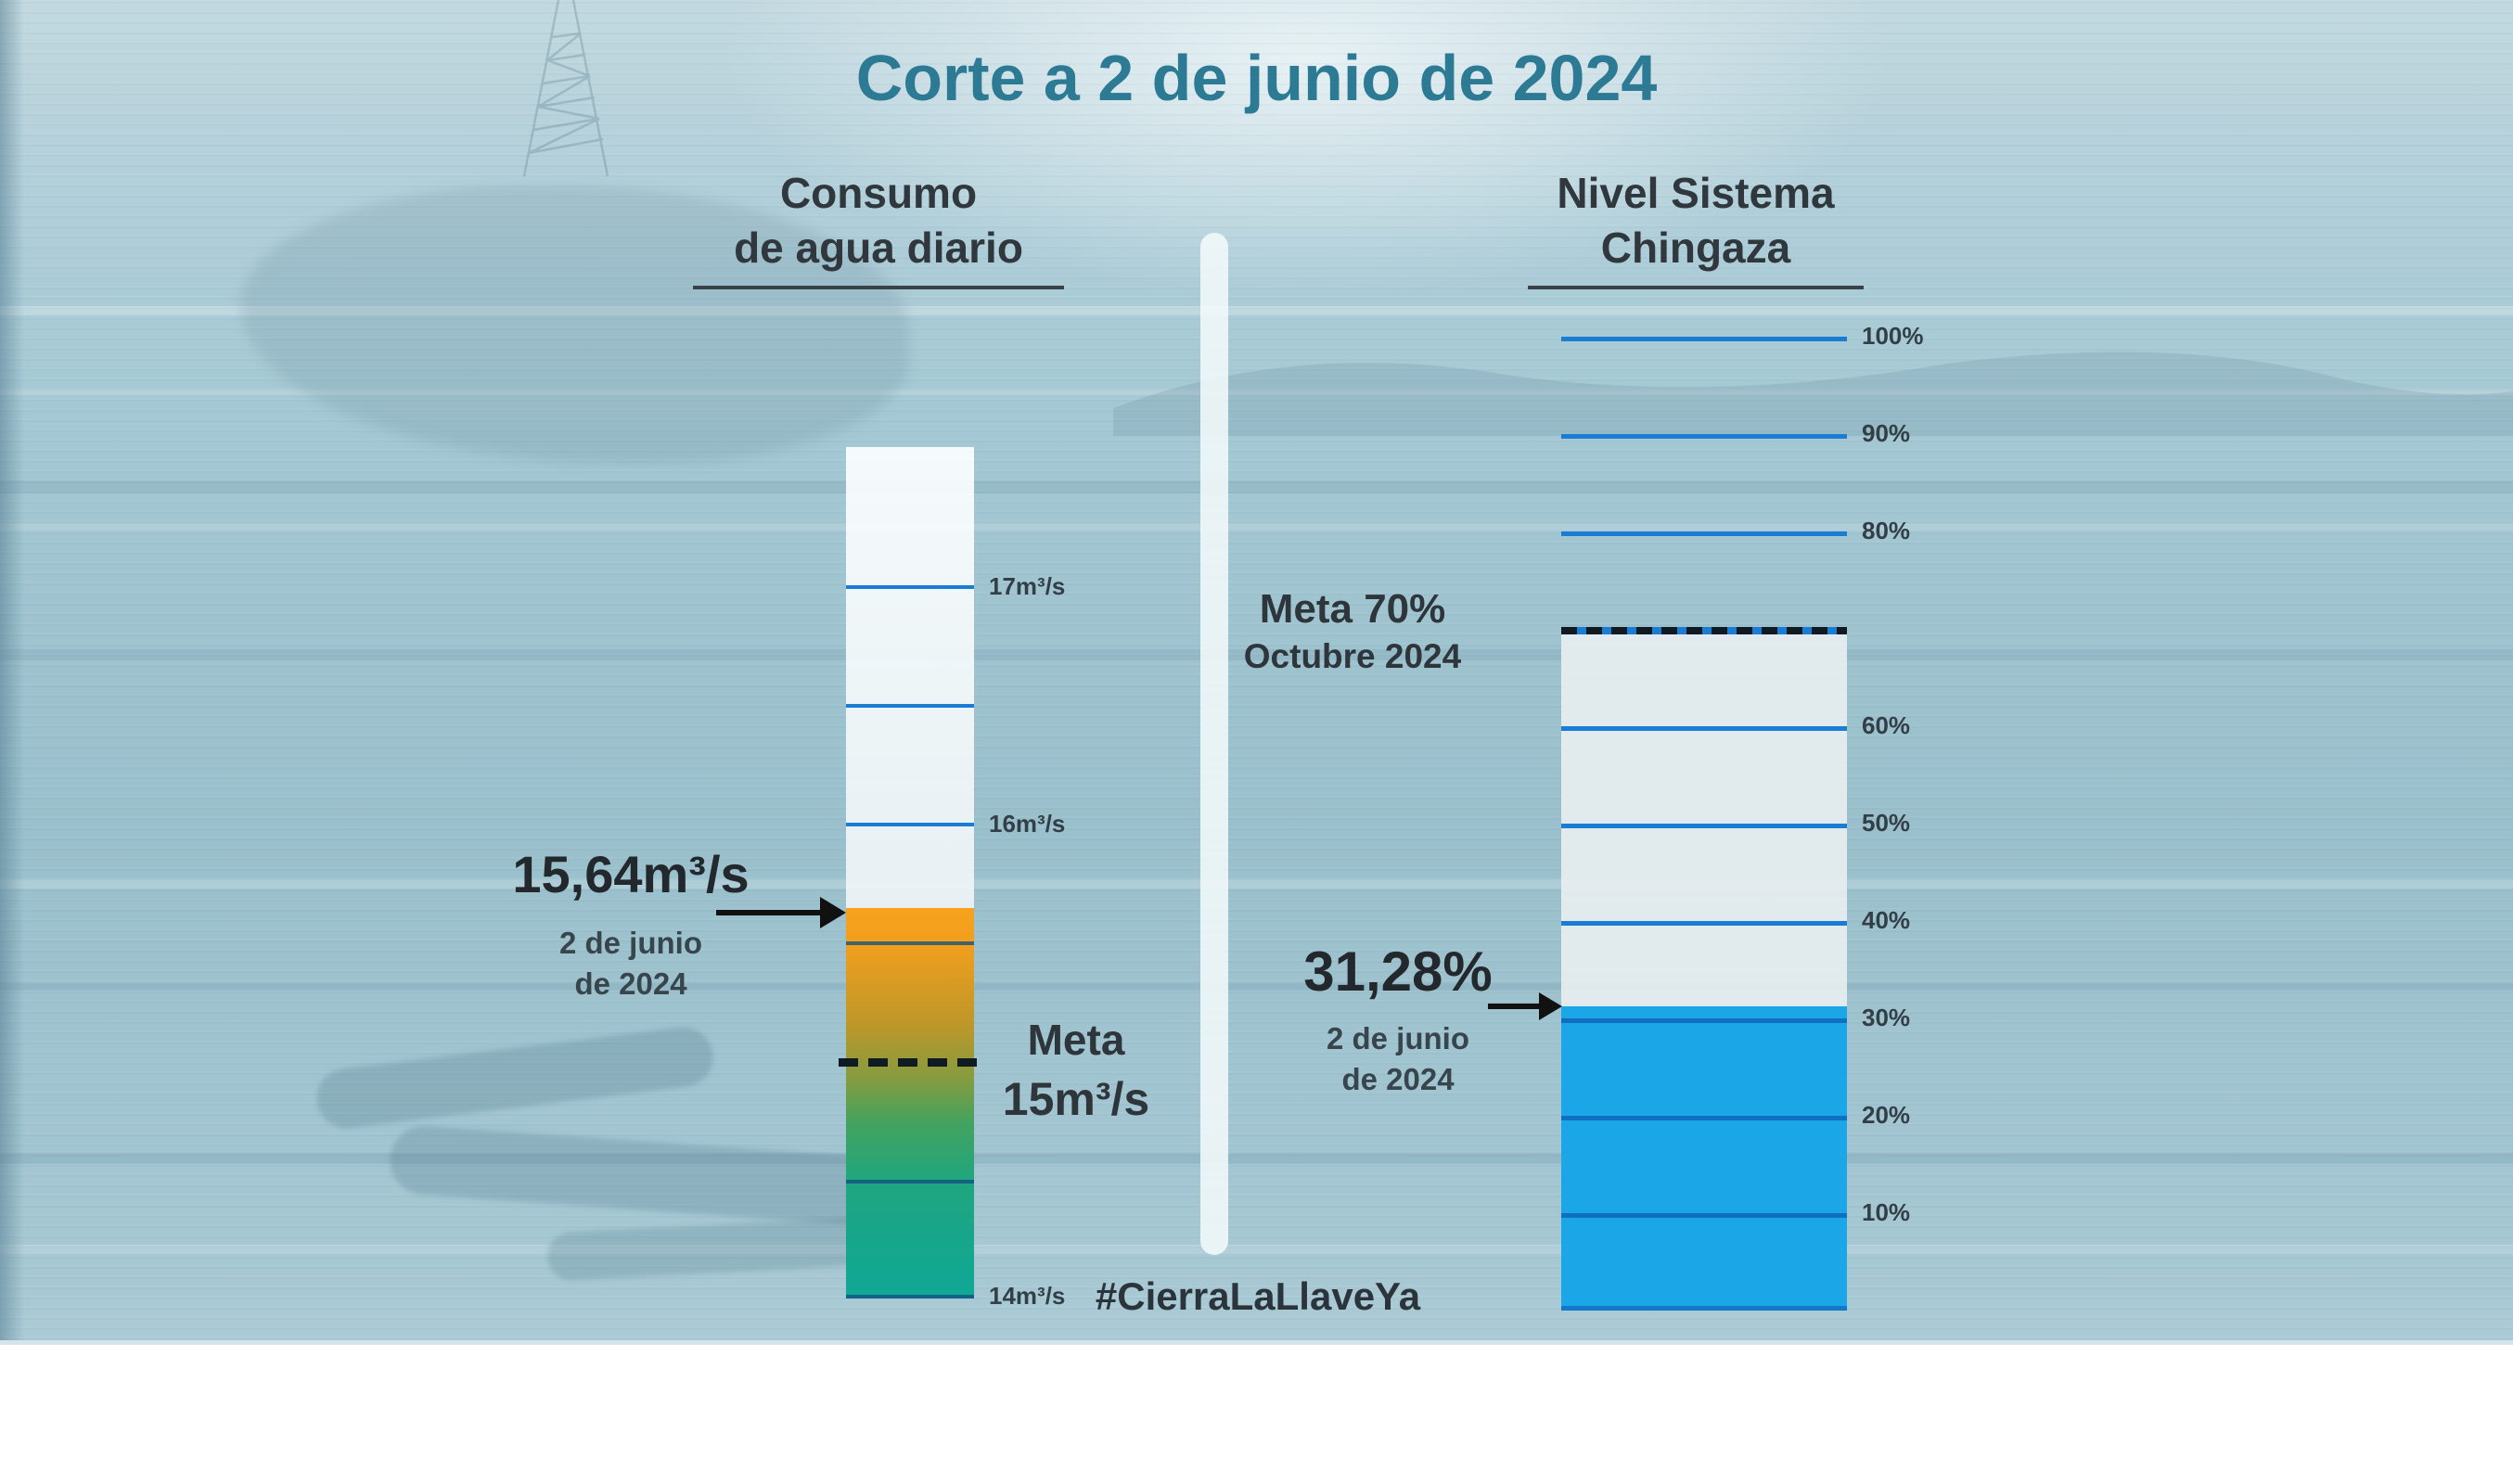 Image resolution: width=2513 pixels, height=1484 pixels. Describe the element at coordinates (631, 874) in the screenshot. I see `consumption-current-value: 15,64m³/s` at that location.